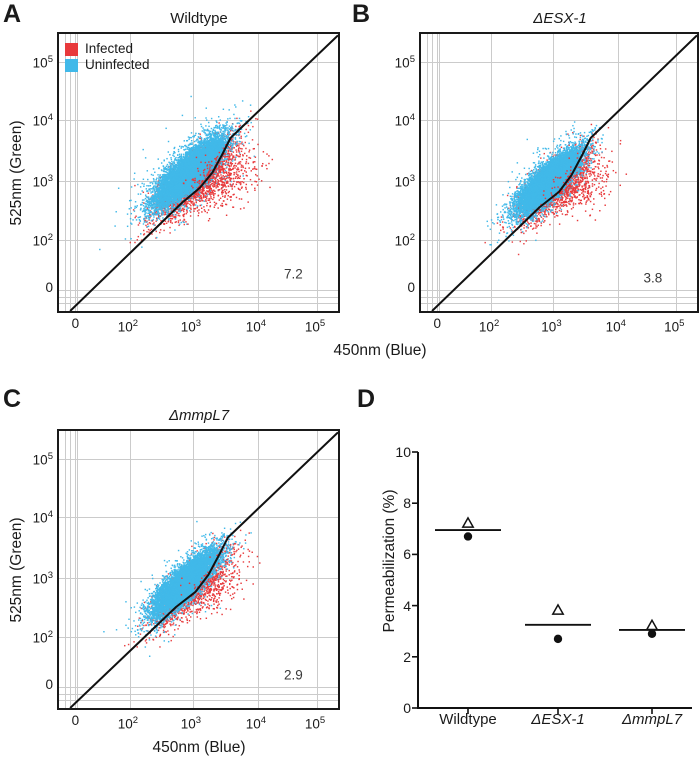  What do you see at coordinates (652, 719) in the screenshot?
I see `category-label: ΔmmpL7` at bounding box center [652, 719].